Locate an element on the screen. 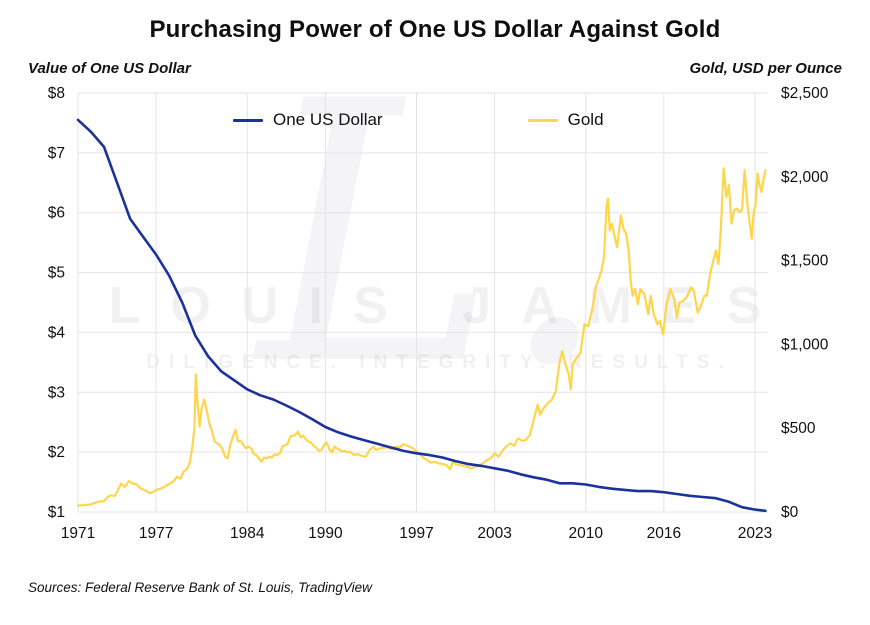 The image size is (870, 625). svg-text: $4 is located at coordinates (57, 332).